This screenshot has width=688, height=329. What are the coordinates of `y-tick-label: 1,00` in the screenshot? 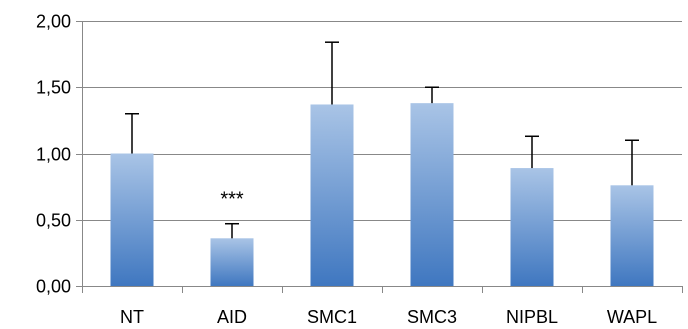 It's located at (53, 155).